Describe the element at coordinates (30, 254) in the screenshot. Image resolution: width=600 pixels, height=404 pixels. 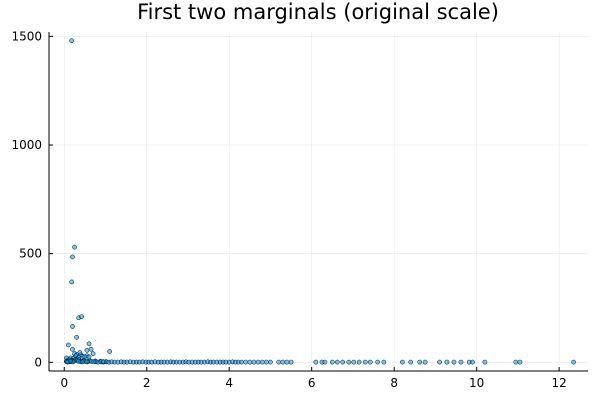
I see `y-tick-label: 500` at that location.